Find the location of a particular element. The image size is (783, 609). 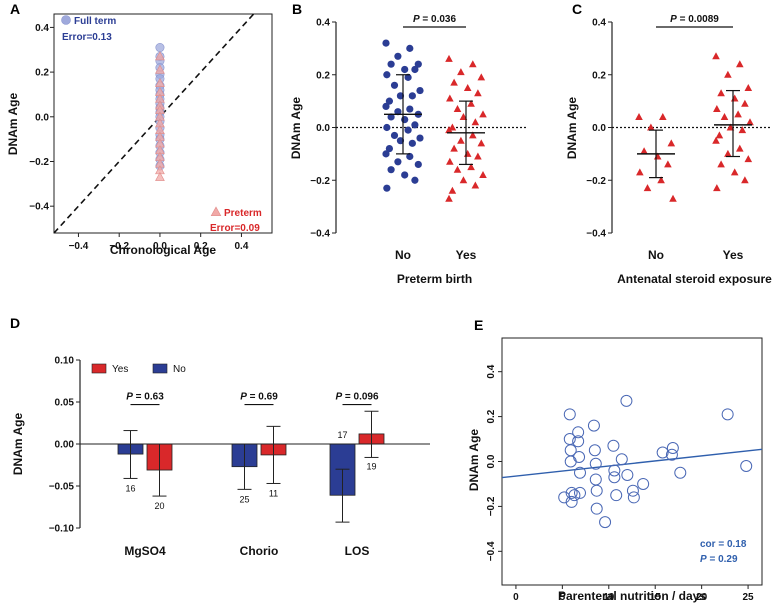

x-tick-label: 0.2 is located at coordinates (201, 246).